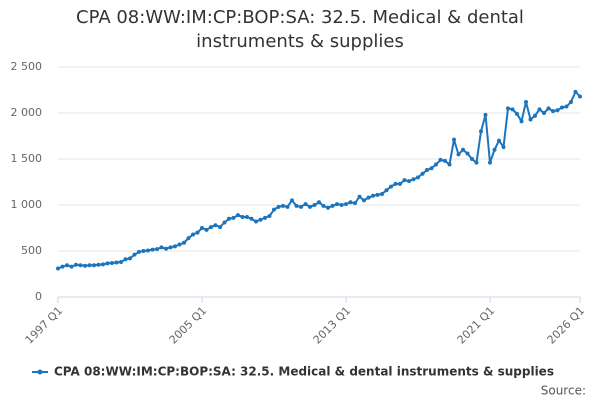  I want to click on source: Source:, so click(563, 391).